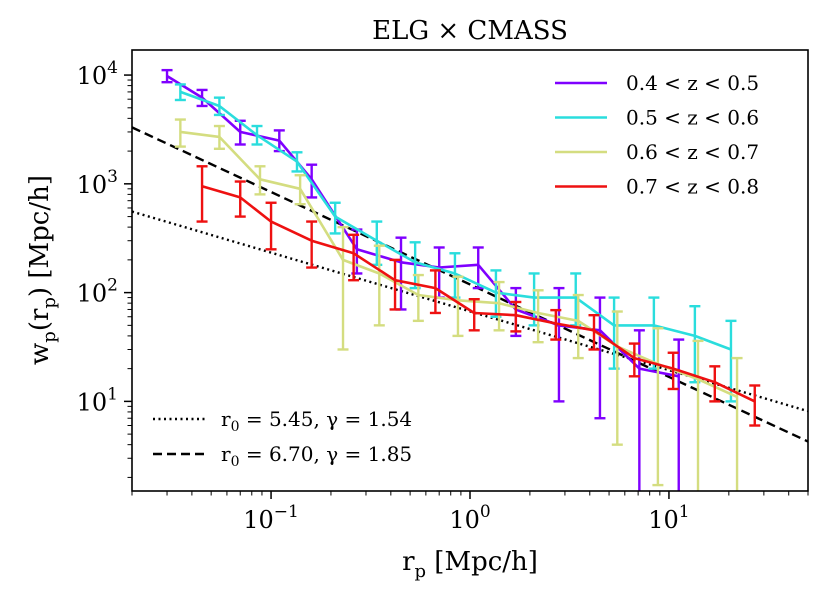 The image size is (830, 596). What do you see at coordinates (97, 292) in the screenshot?
I see `y-tick-label: 10²` at bounding box center [97, 292].